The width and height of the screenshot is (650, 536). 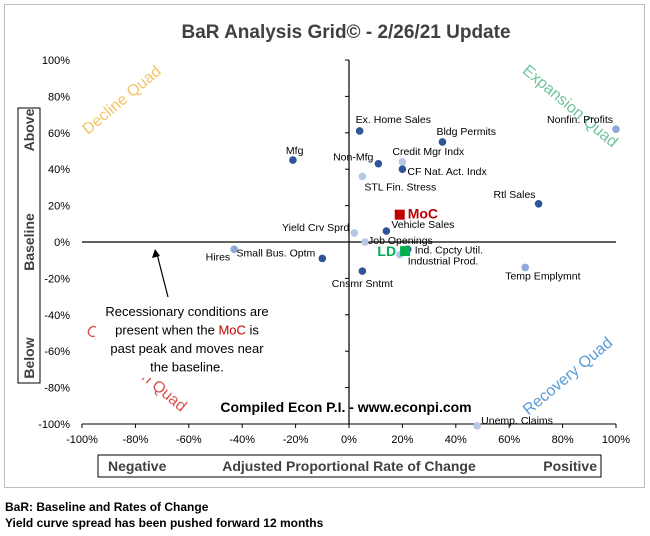 What do you see at coordinates (162, 275) in the screenshot?
I see `note-arrow-line` at bounding box center [162, 275].